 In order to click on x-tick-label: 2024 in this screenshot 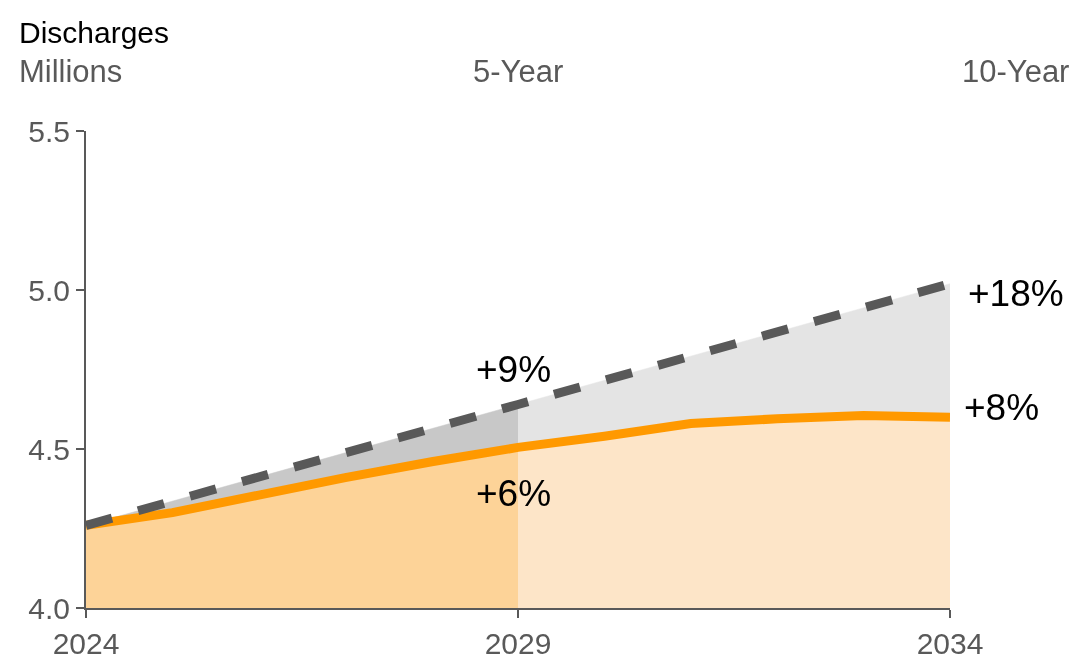, I will do `click(86, 643)`.